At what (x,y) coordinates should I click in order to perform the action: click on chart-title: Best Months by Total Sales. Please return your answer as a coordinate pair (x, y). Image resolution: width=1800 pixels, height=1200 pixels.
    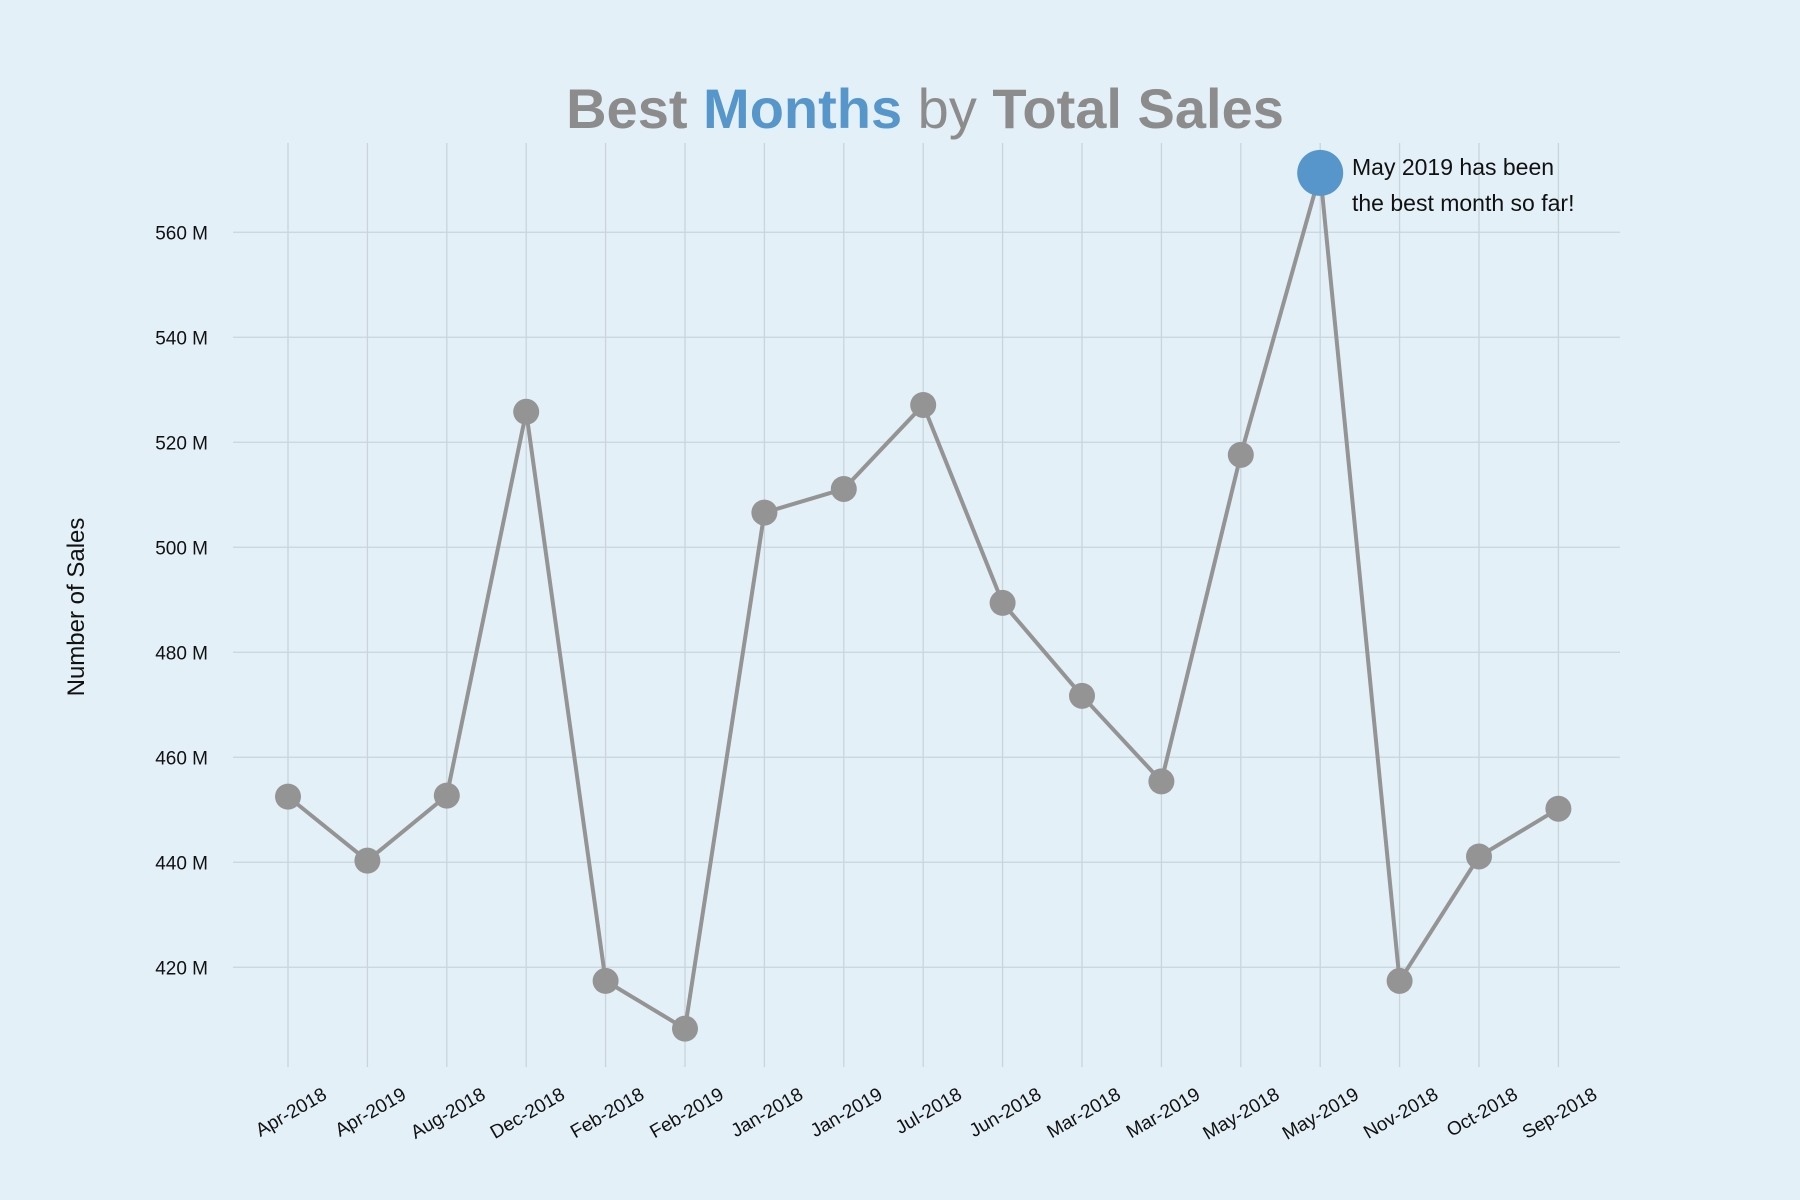
    Looking at the image, I should click on (925, 108).